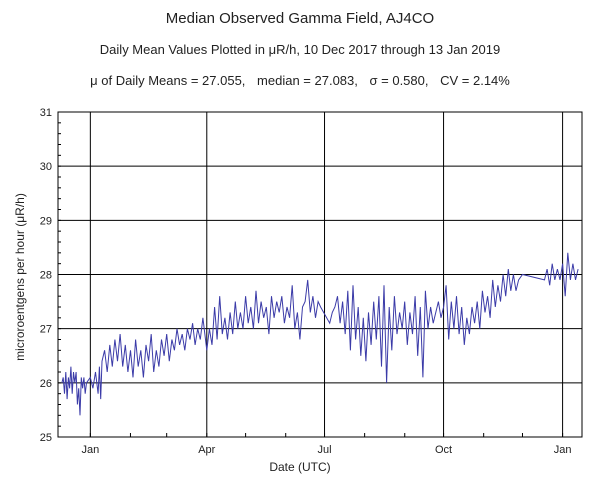 The height and width of the screenshot is (496, 600). Describe the element at coordinates (46, 276) in the screenshot. I see `y-tick-label: 28` at that location.